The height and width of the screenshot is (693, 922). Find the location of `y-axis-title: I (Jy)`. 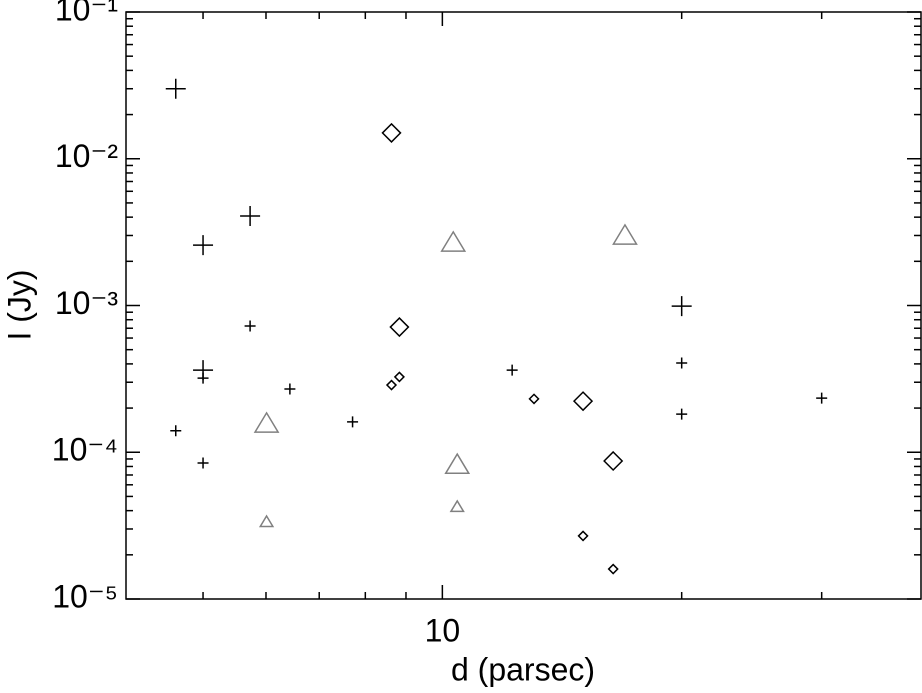

y-axis-title: I (Jy) is located at coordinates (19, 304).